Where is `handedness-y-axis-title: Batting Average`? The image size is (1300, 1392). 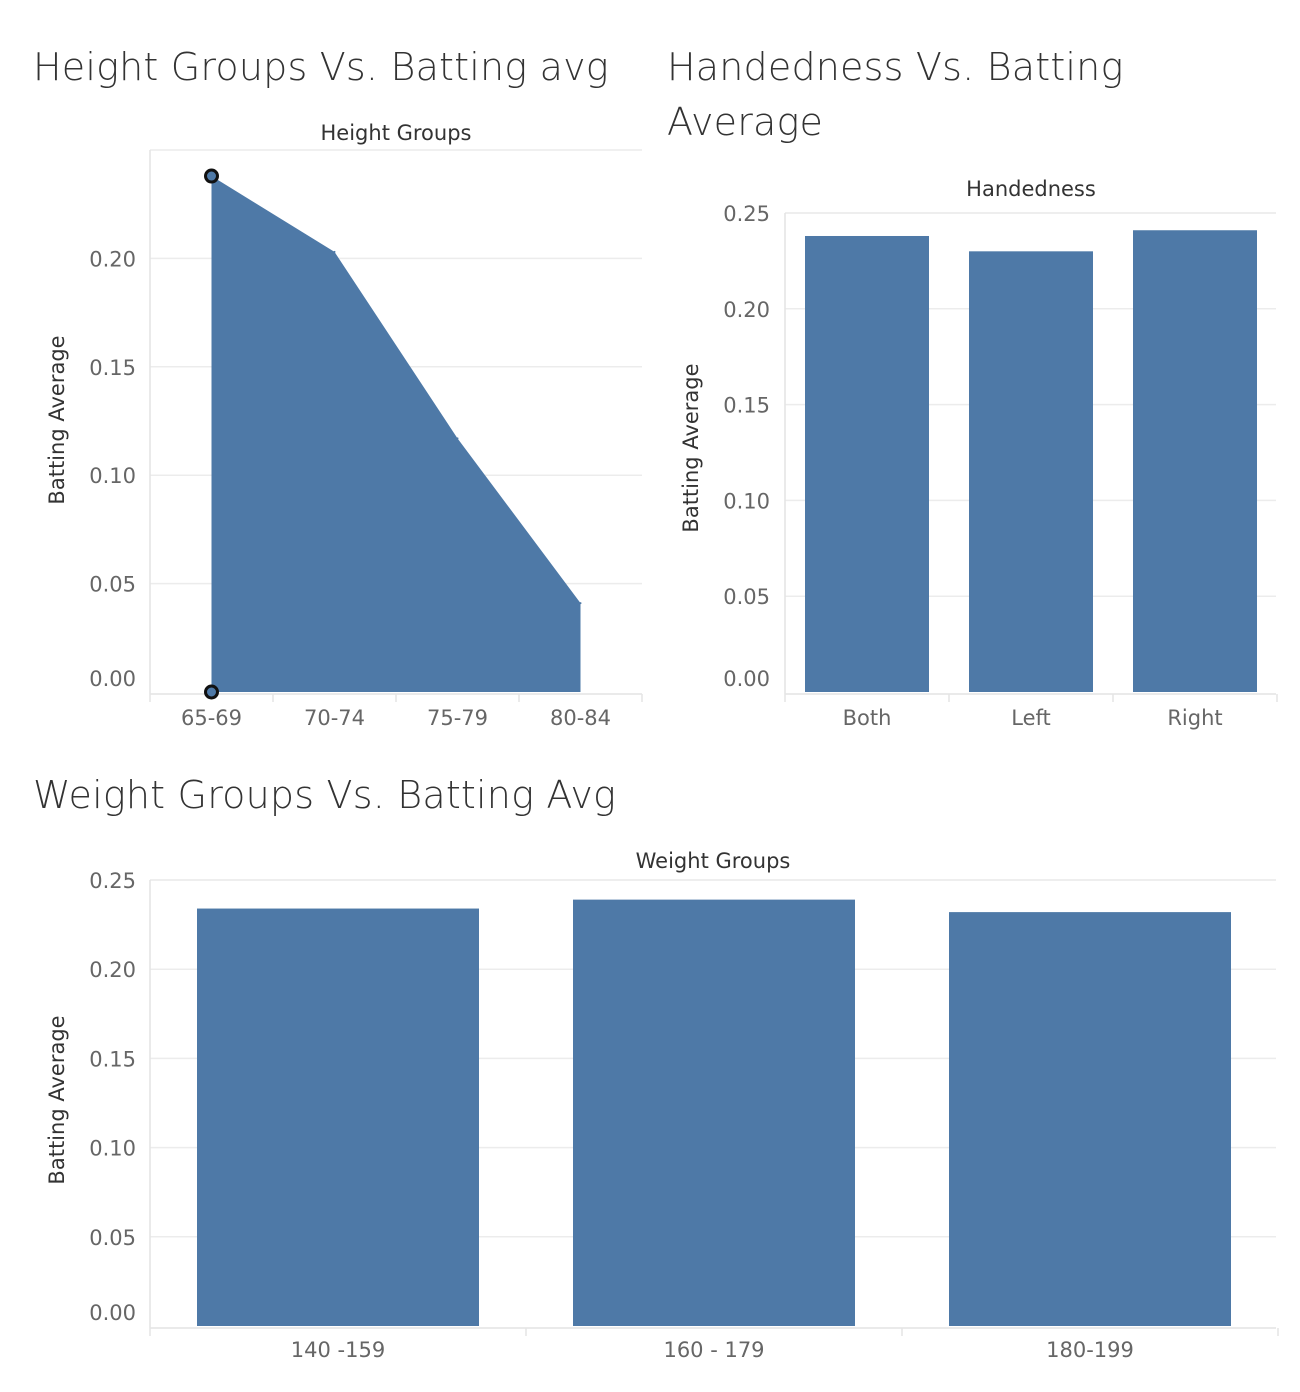 handedness-y-axis-title: Batting Average is located at coordinates (691, 447).